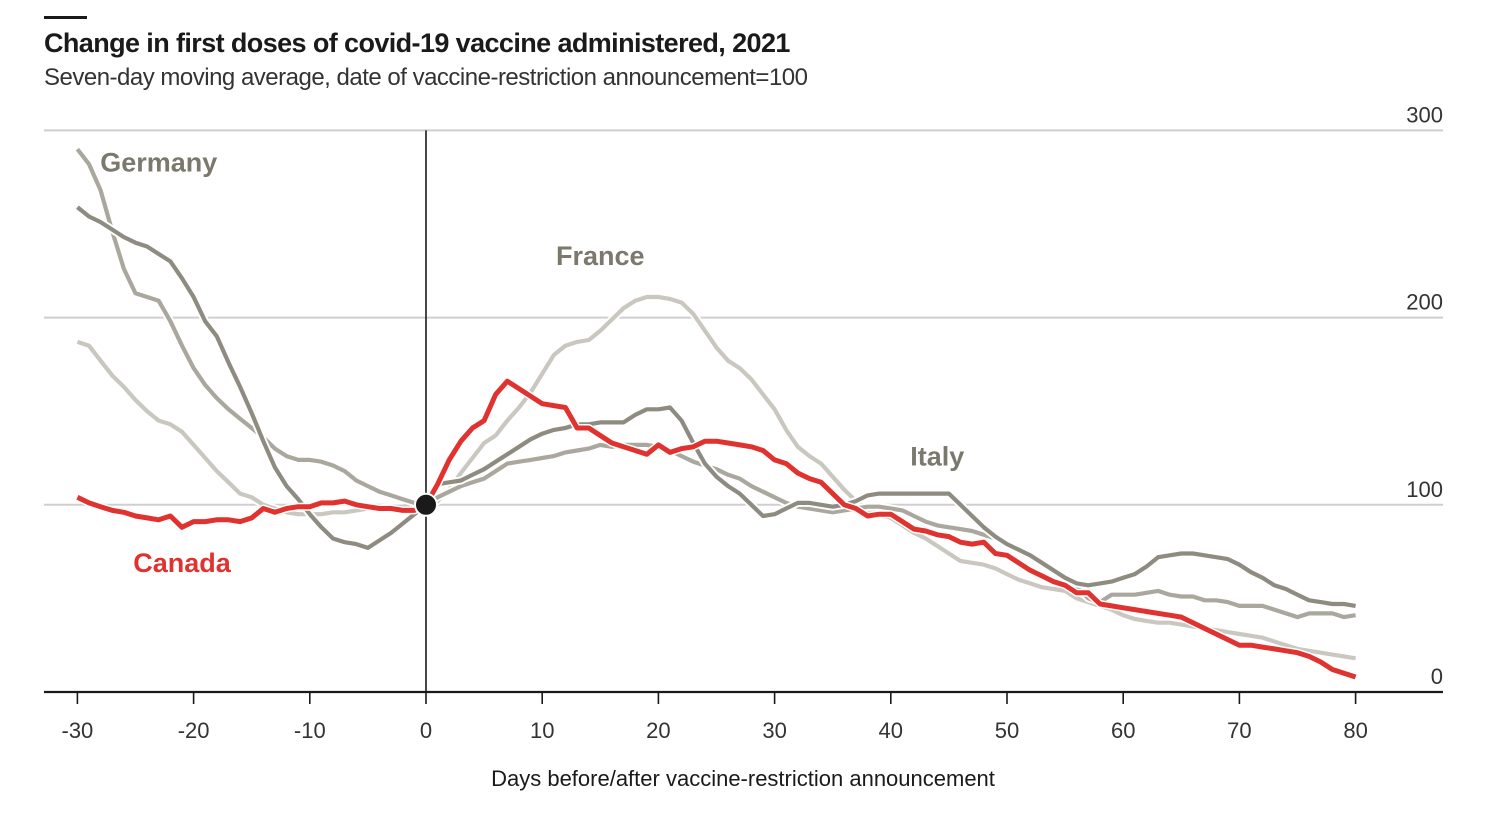 This screenshot has height=826, width=1498. Describe the element at coordinates (426, 730) in the screenshot. I see `x-tick-label: 0` at that location.